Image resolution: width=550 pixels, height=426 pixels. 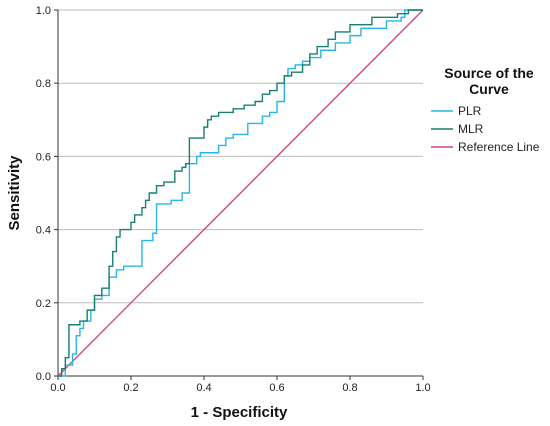 What do you see at coordinates (43, 304) in the screenshot?
I see `y-tick-label-1: 0.2` at bounding box center [43, 304].